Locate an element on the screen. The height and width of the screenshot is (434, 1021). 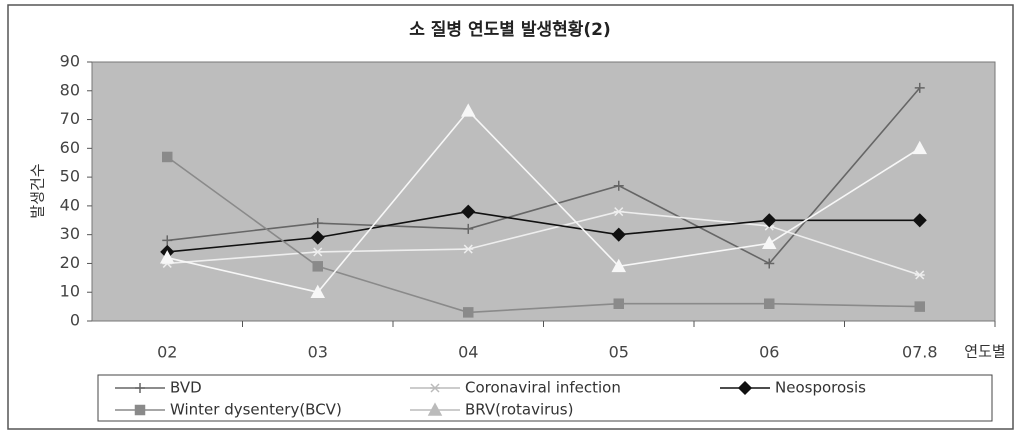
x-tick-label: 03 is located at coordinates (318, 352).